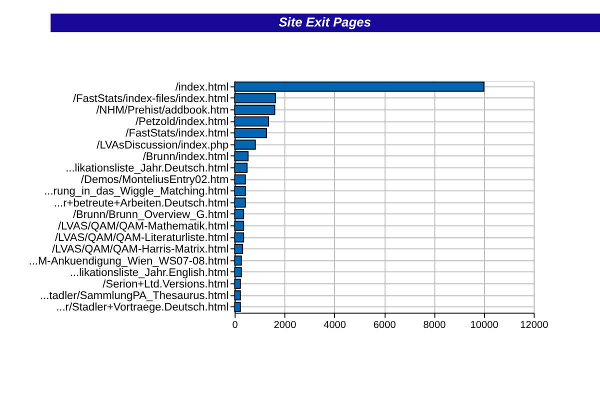 Image resolution: width=600 pixels, height=400 pixels. I want to click on y-tick-label: /index.html, so click(202, 87).